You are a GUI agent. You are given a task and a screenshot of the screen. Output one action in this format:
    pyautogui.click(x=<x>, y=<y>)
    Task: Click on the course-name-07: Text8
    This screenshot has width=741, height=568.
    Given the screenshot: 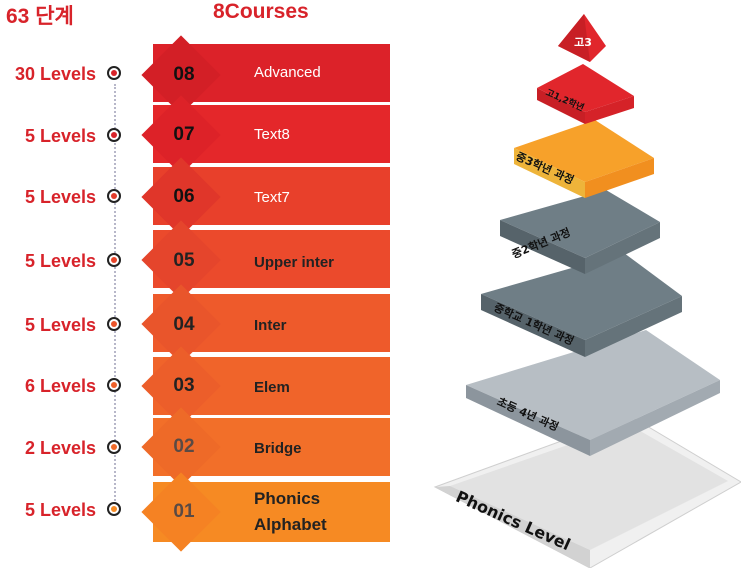 What is the action you would take?
    pyautogui.click(x=272, y=134)
    